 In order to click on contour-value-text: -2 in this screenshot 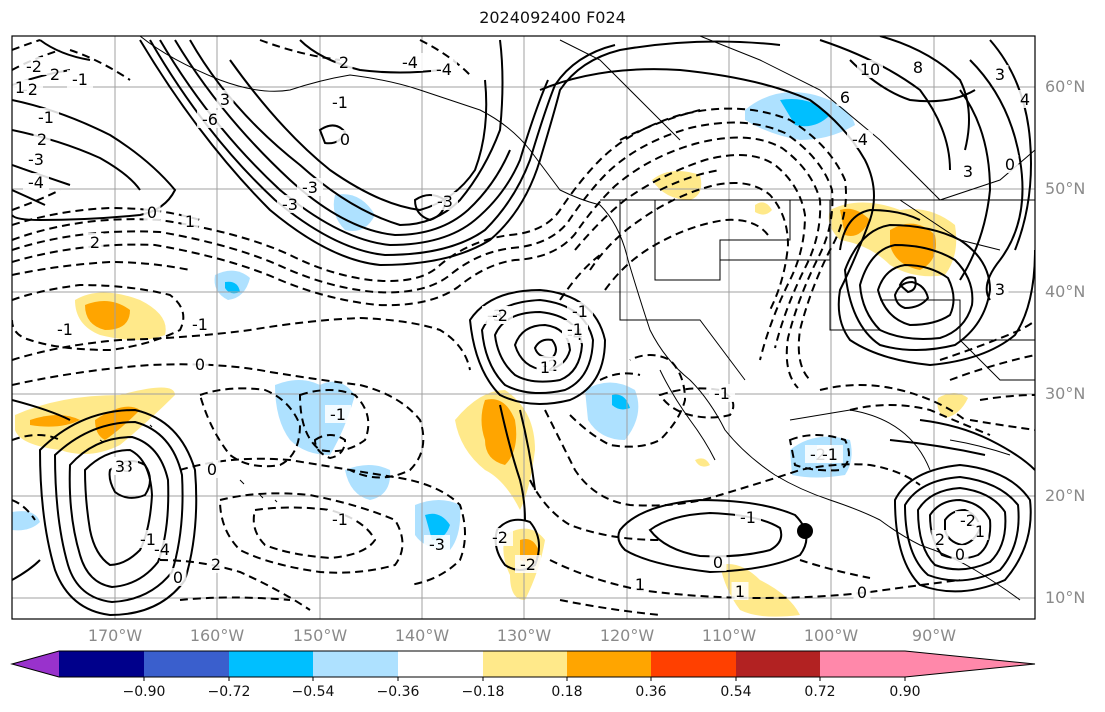, I will do `click(500, 537)`.